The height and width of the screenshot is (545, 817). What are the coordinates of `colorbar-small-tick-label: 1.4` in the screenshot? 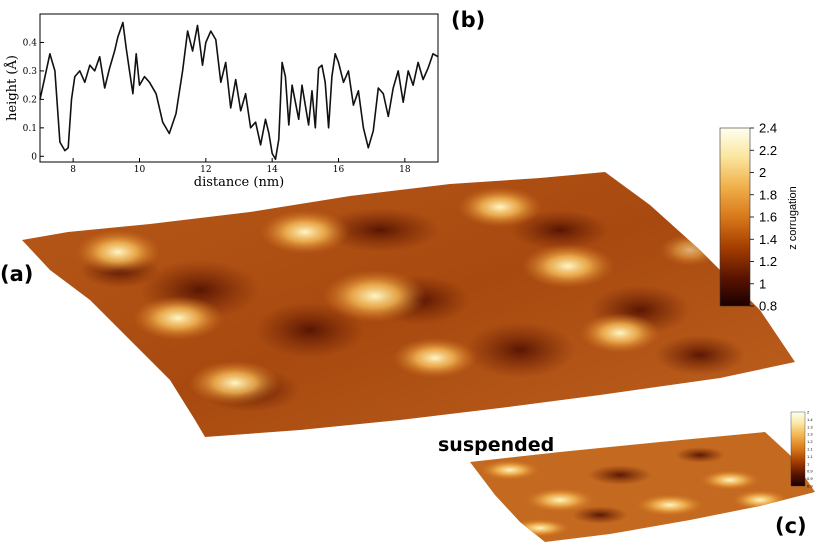 It's located at (810, 419).